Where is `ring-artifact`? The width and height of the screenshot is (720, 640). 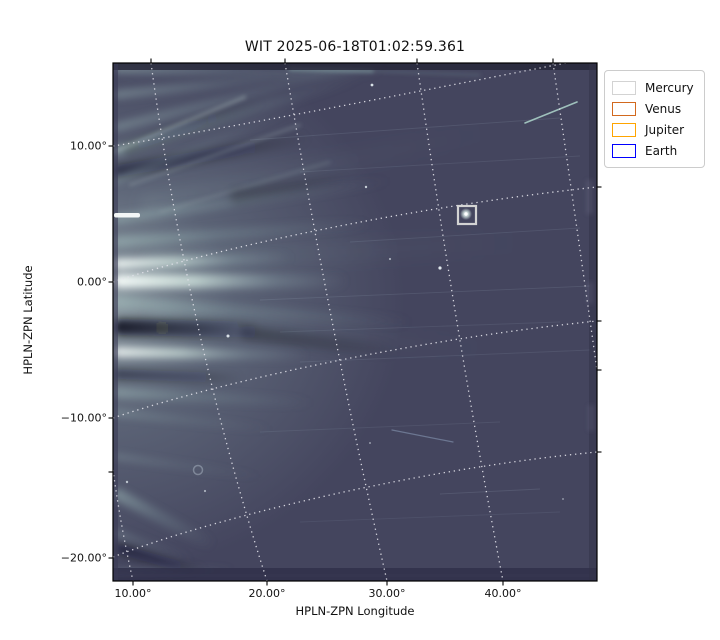
ring-artifact is located at coordinates (198, 470).